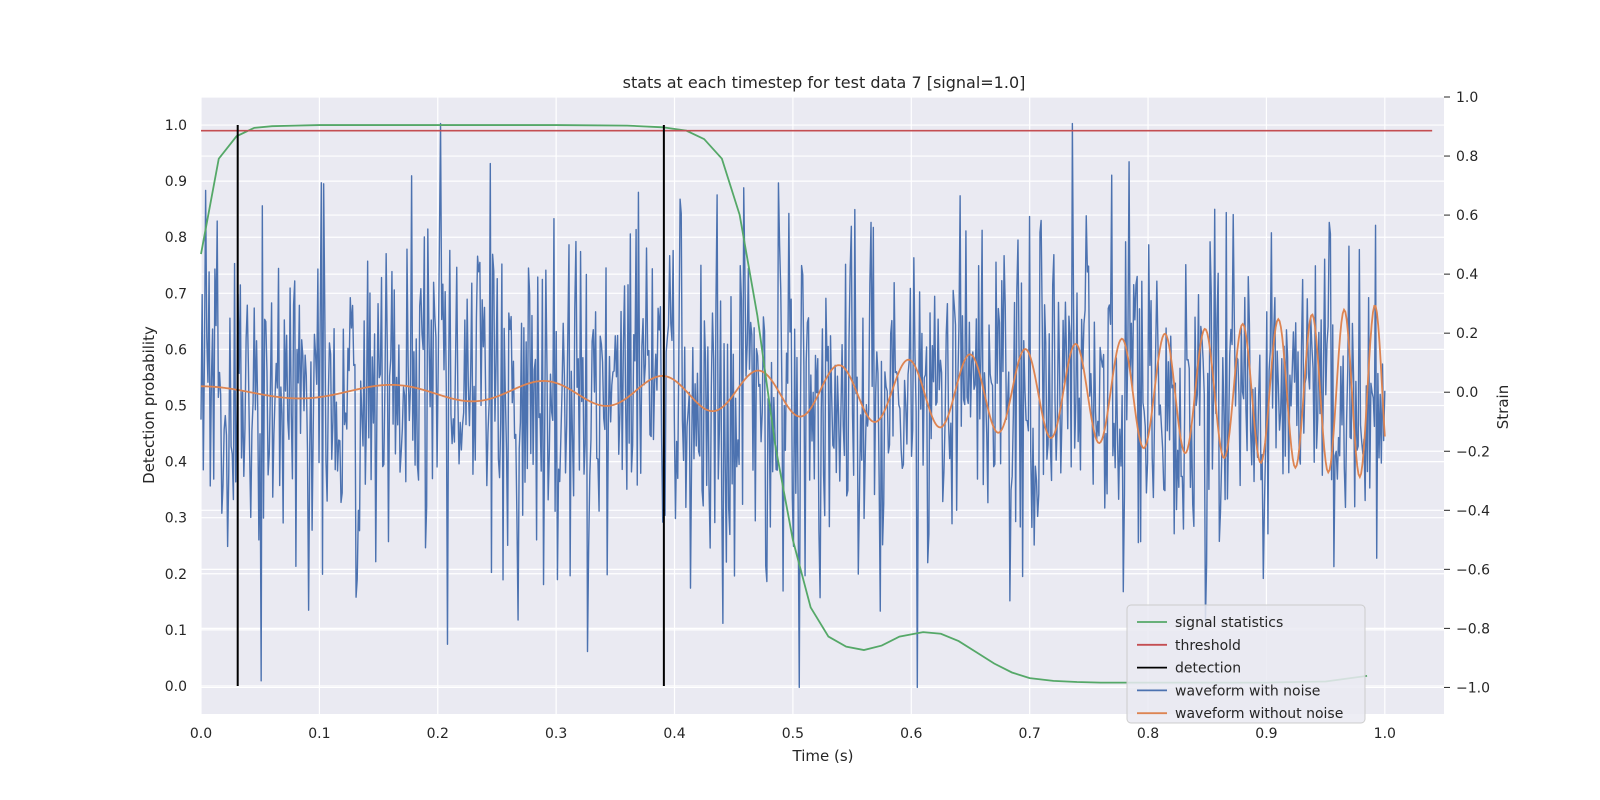 The width and height of the screenshot is (1600, 800). What do you see at coordinates (176, 126) in the screenshot?
I see `y-left-tick-label: 1.0` at bounding box center [176, 126].